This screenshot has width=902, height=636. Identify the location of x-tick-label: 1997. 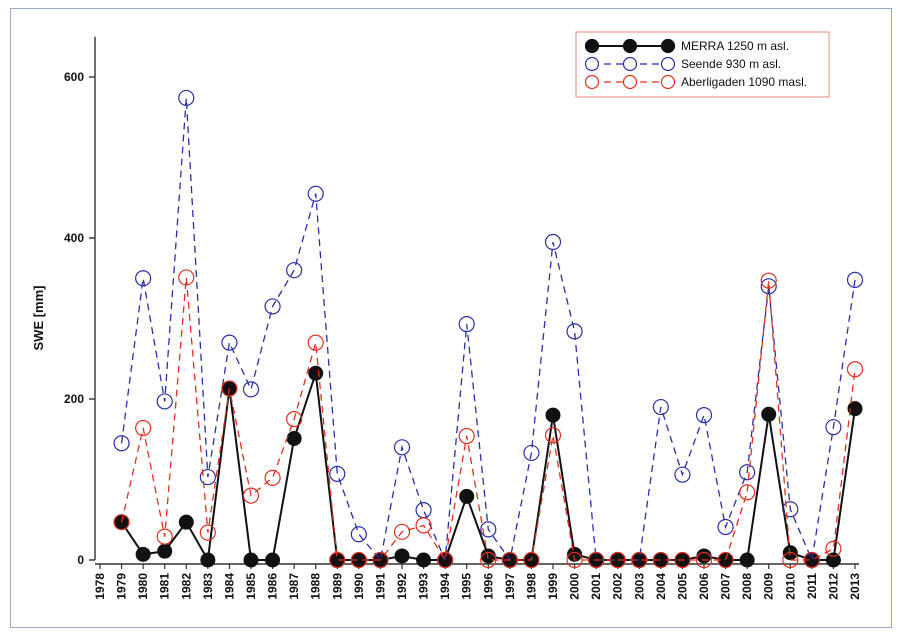
(510, 586).